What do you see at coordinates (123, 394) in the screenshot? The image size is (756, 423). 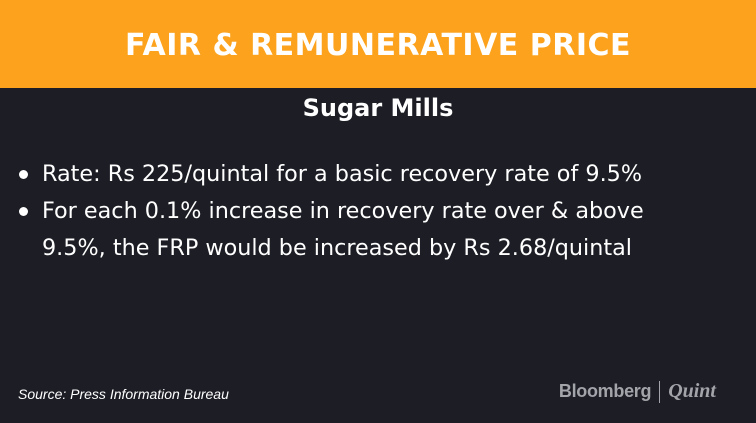 I see `source-credit: Source: Press Information Bureau` at bounding box center [123, 394].